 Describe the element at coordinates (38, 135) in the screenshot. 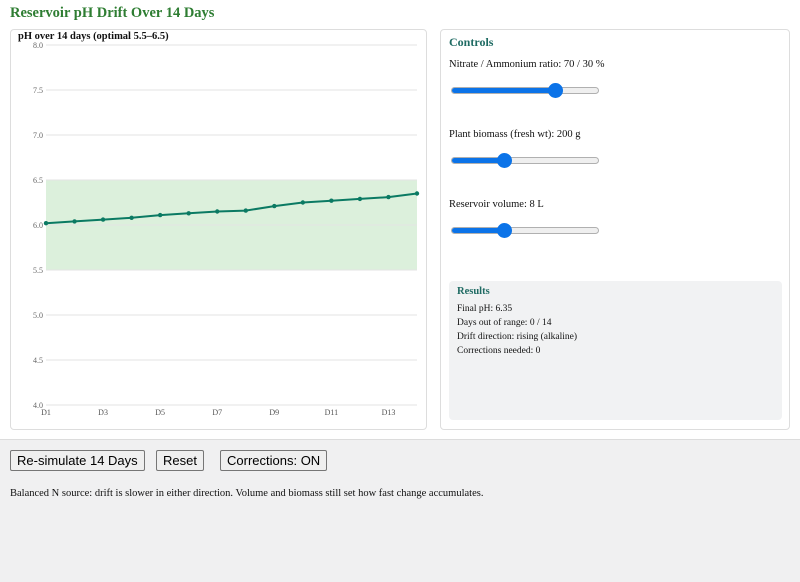

I see `y-tick-label: 7.0` at that location.